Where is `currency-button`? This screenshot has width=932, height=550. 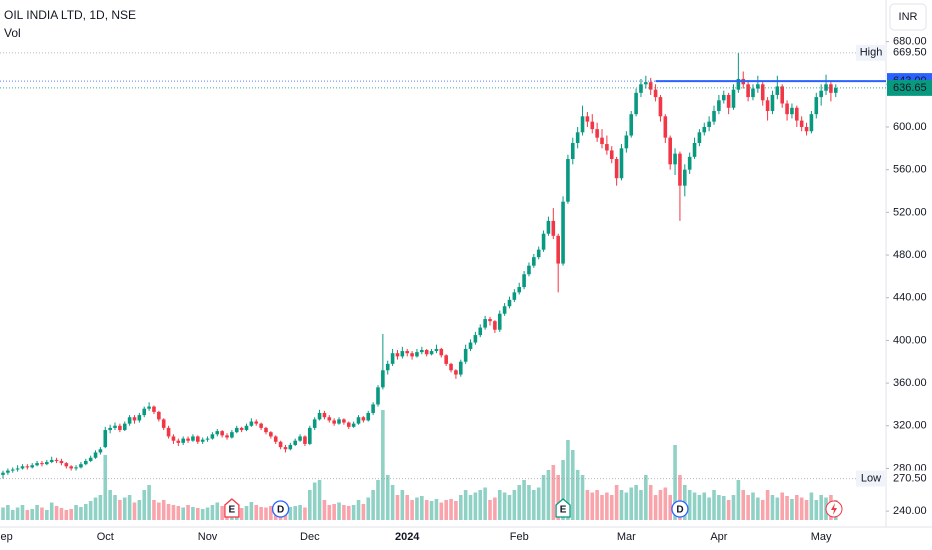 currency-button is located at coordinates (908, 17).